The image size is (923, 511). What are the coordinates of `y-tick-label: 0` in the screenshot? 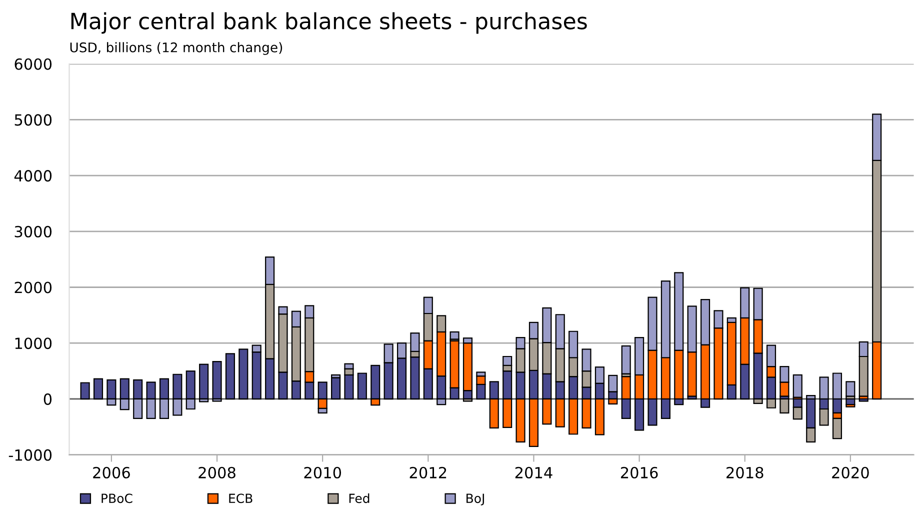 It's located at (48, 399).